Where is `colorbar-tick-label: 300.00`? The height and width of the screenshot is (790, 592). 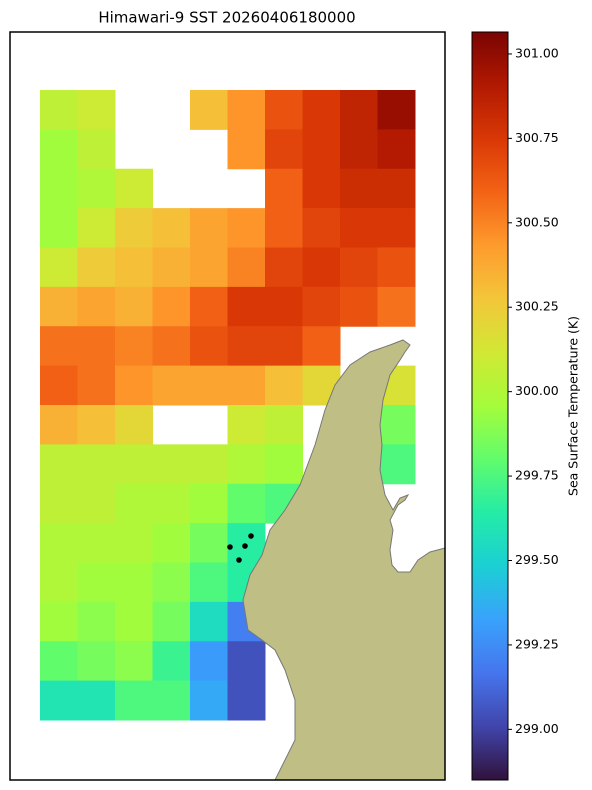 colorbar-tick-label: 300.00 is located at coordinates (537, 390).